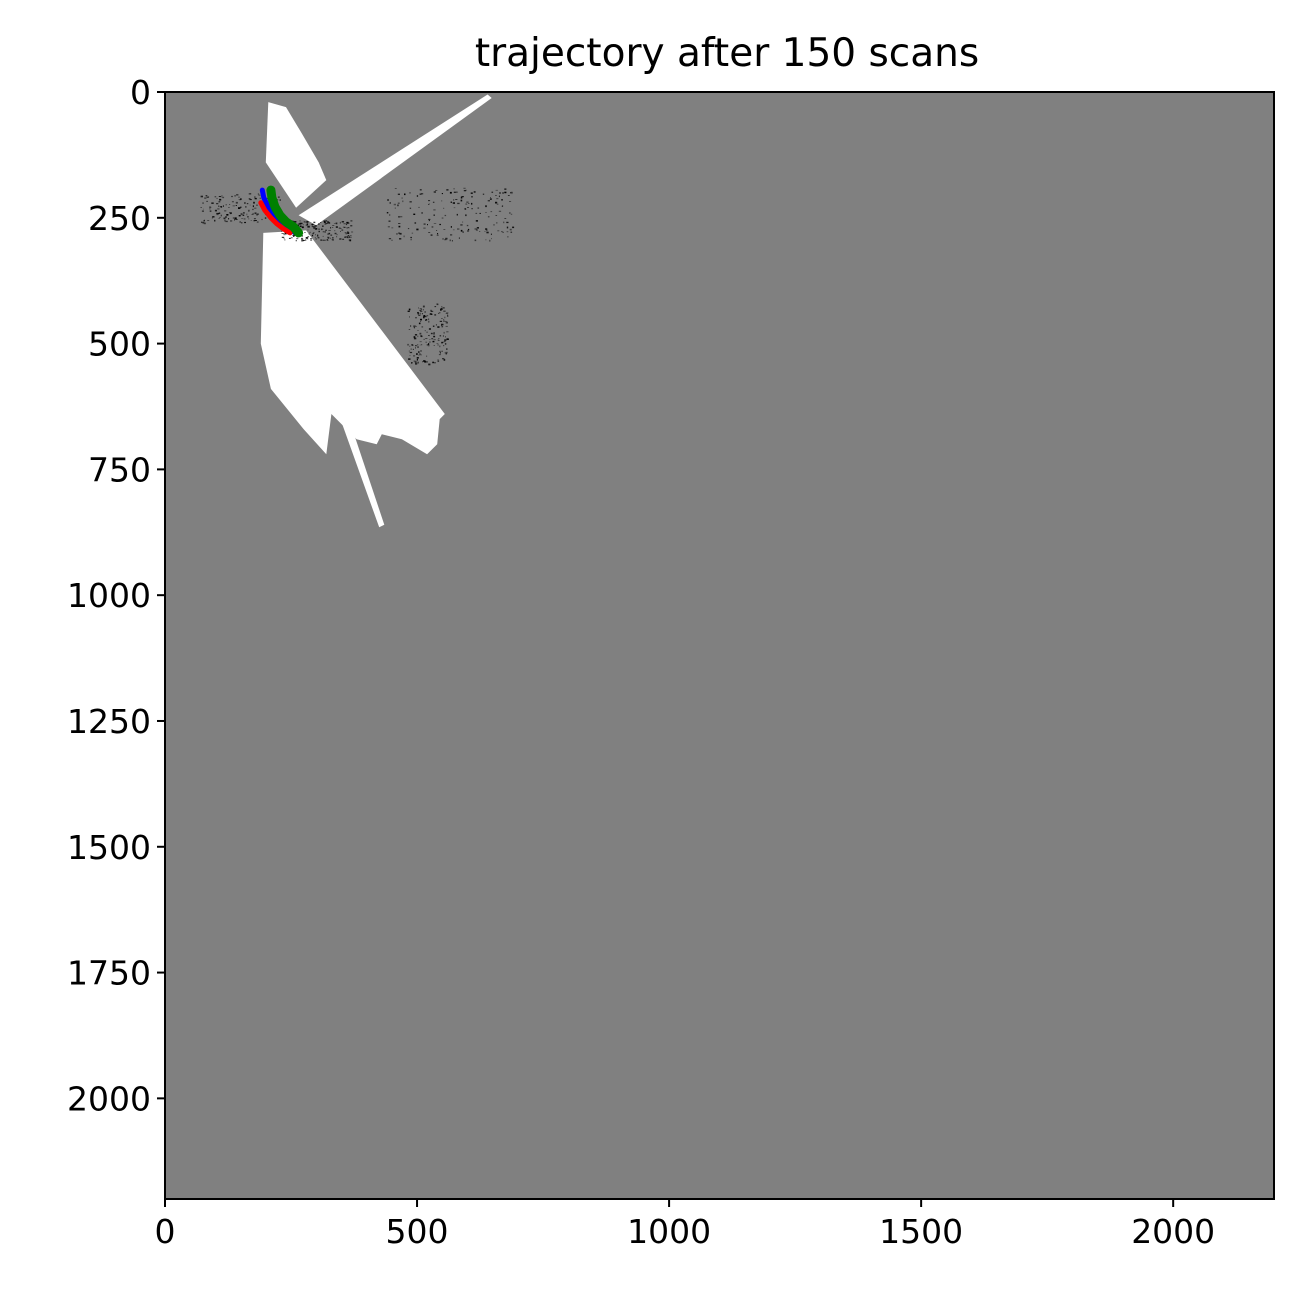 The width and height of the screenshot is (1303, 1302). Describe the element at coordinates (109, 595) in the screenshot. I see `y-tick-label-1000: 1000` at that location.